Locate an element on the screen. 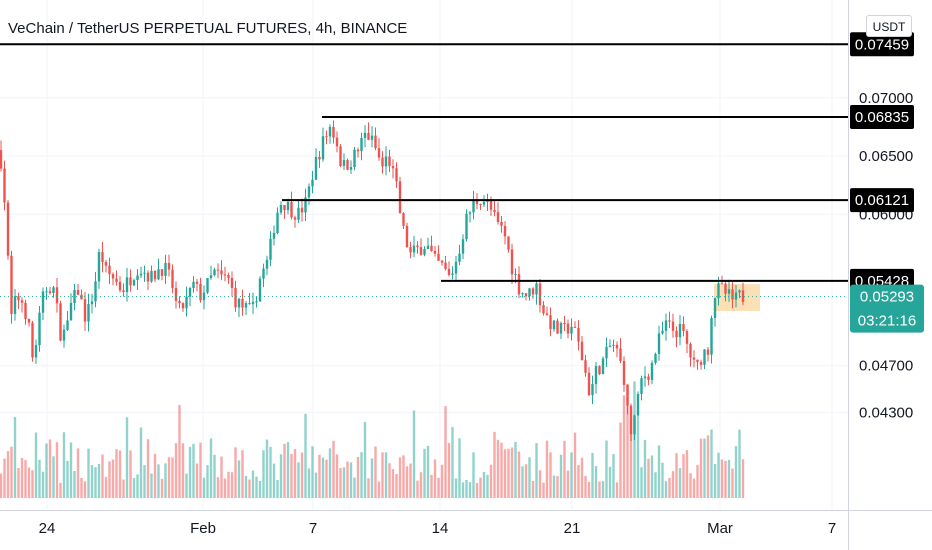 This screenshot has width=932, height=550. currency-unit-badge: USDT is located at coordinates (889, 26).